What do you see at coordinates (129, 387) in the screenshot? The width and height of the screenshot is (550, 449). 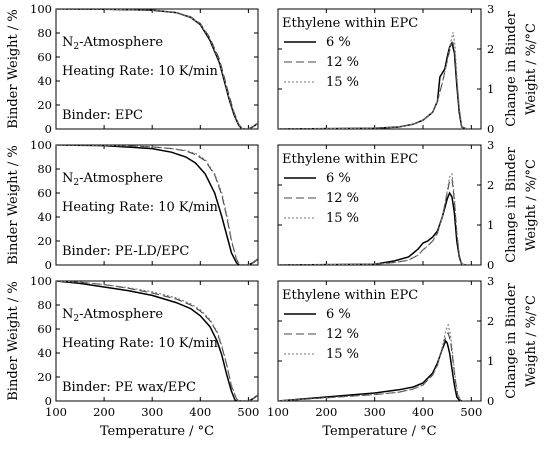 I see `binder-label: Binder: PE wax/EPC` at bounding box center [129, 387].